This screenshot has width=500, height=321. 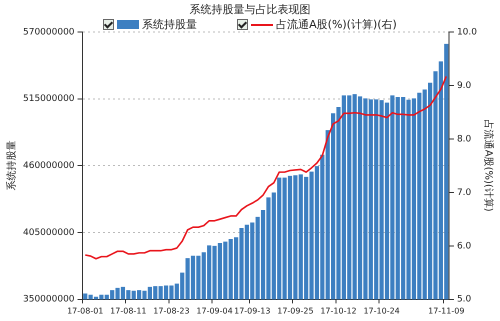 What do you see at coordinates (295, 311) in the screenshot?
I see `x-tick-label: 17-09-25` at bounding box center [295, 311].